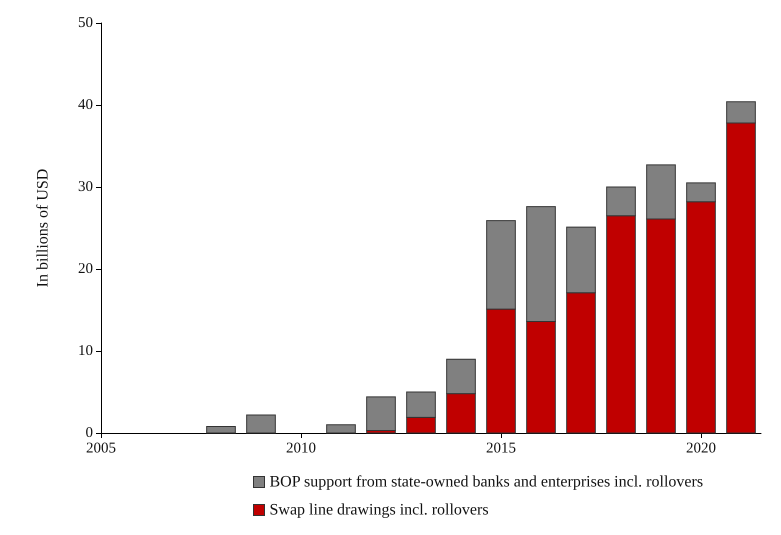  Describe the element at coordinates (379, 510) in the screenshot. I see `legend-label: Swap line drawings incl. rollovers` at that location.